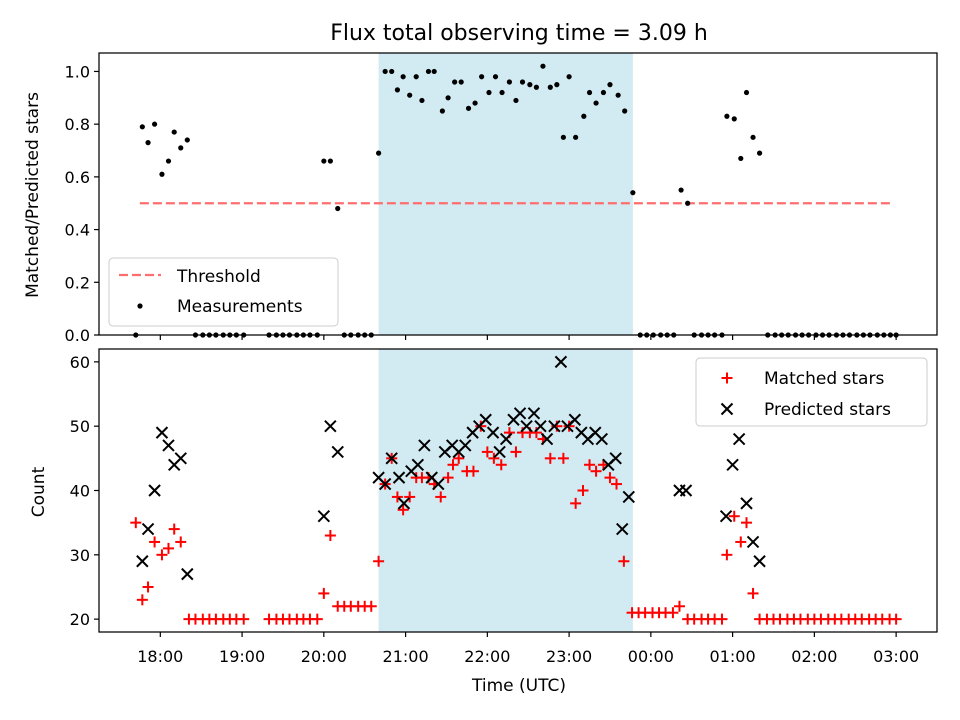 The width and height of the screenshot is (960, 720). I want to click on y-tick-label: 0.4, so click(77, 230).